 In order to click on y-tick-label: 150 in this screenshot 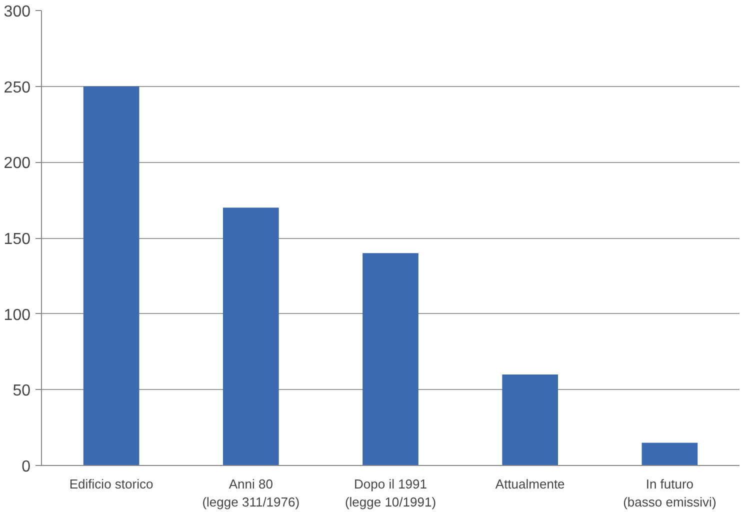, I will do `click(17, 239)`.